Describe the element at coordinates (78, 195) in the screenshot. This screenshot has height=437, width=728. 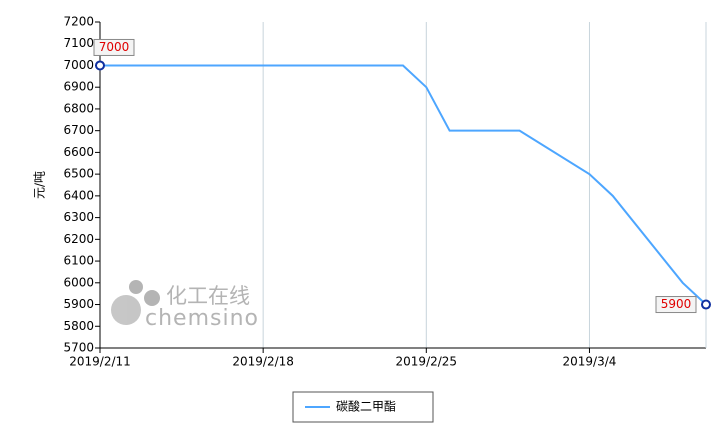
I see `y-tick-label: 6400` at that location.